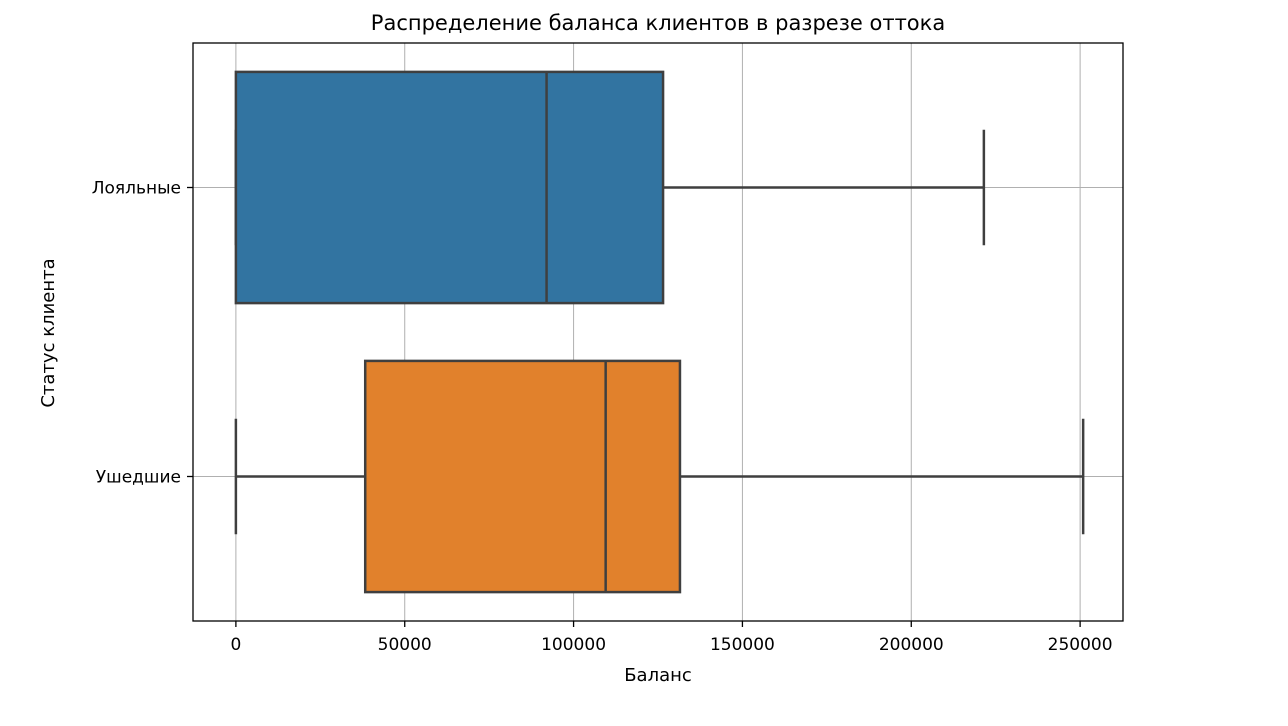  What do you see at coordinates (742, 645) in the screenshot?
I see `x-tick-label: 150000` at bounding box center [742, 645].